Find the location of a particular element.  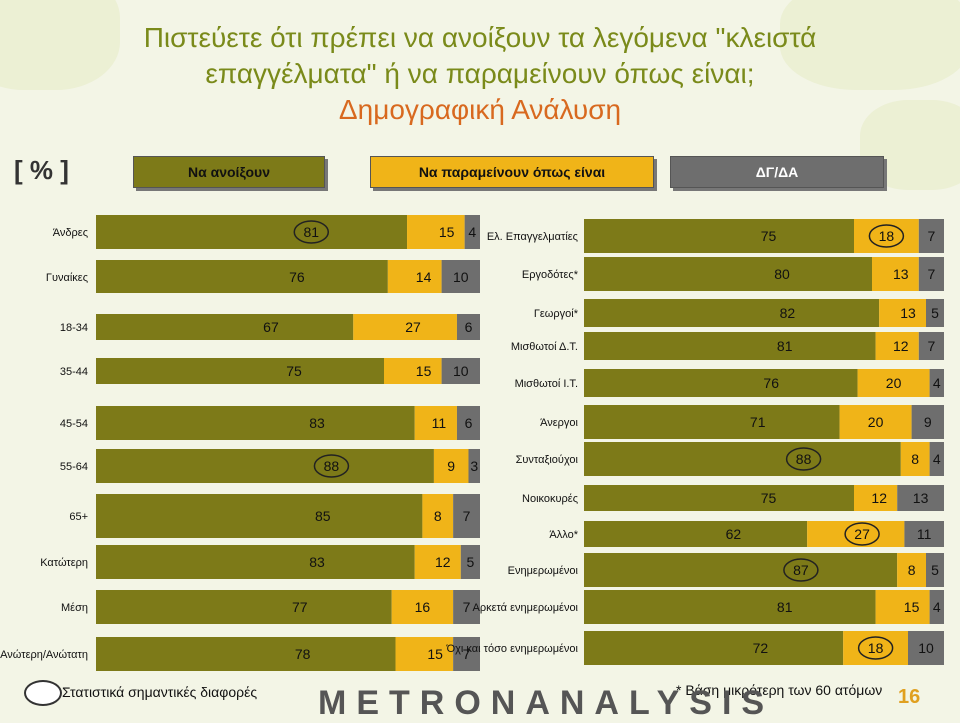

data-label: 62 is located at coordinates (734, 534).